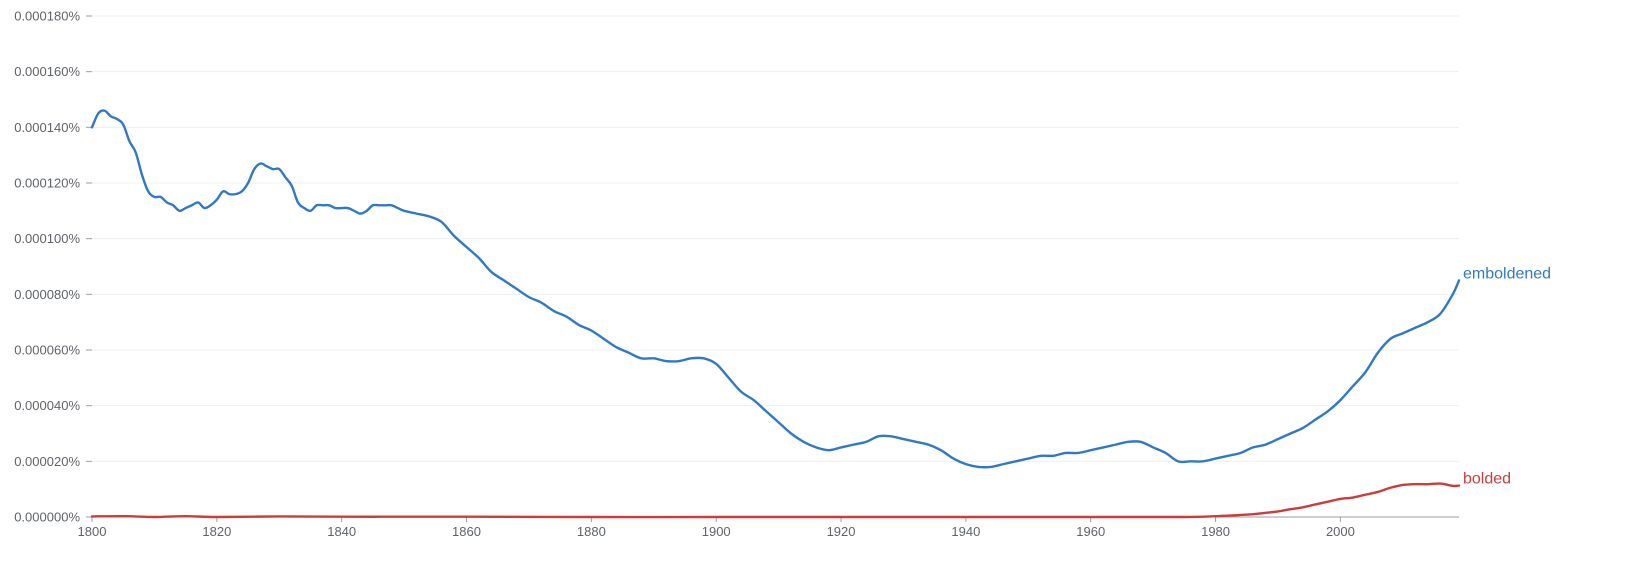 The width and height of the screenshot is (1627, 569). I want to click on y-tick-label: 0.000020%, so click(47, 461).